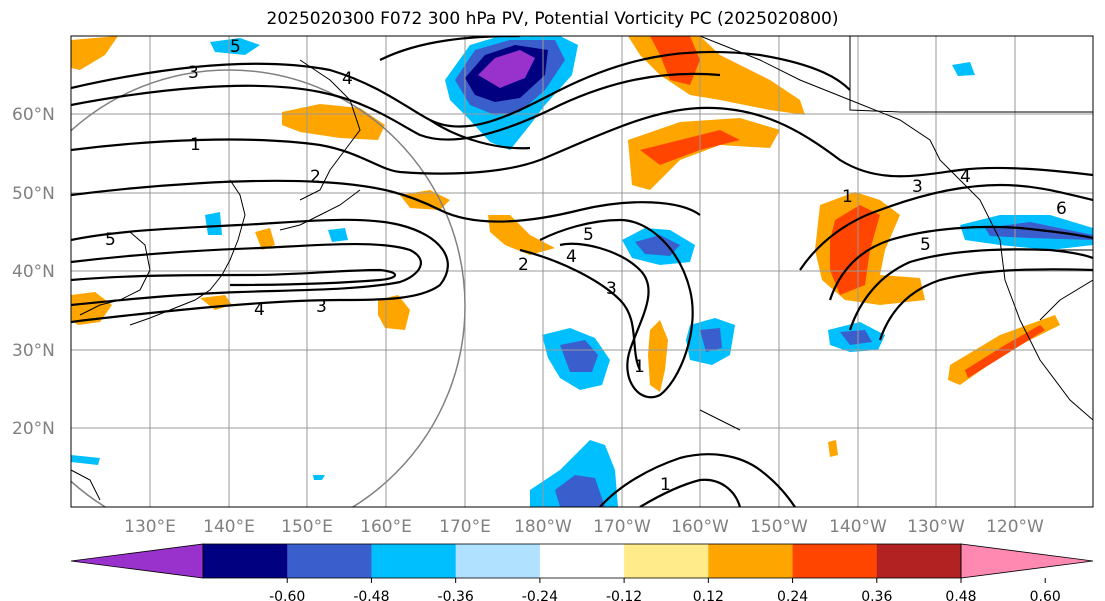 This screenshot has width=1105, height=601. Describe the element at coordinates (506, 69) in the screenshot. I see `anomaly-extreme-negative` at that location.